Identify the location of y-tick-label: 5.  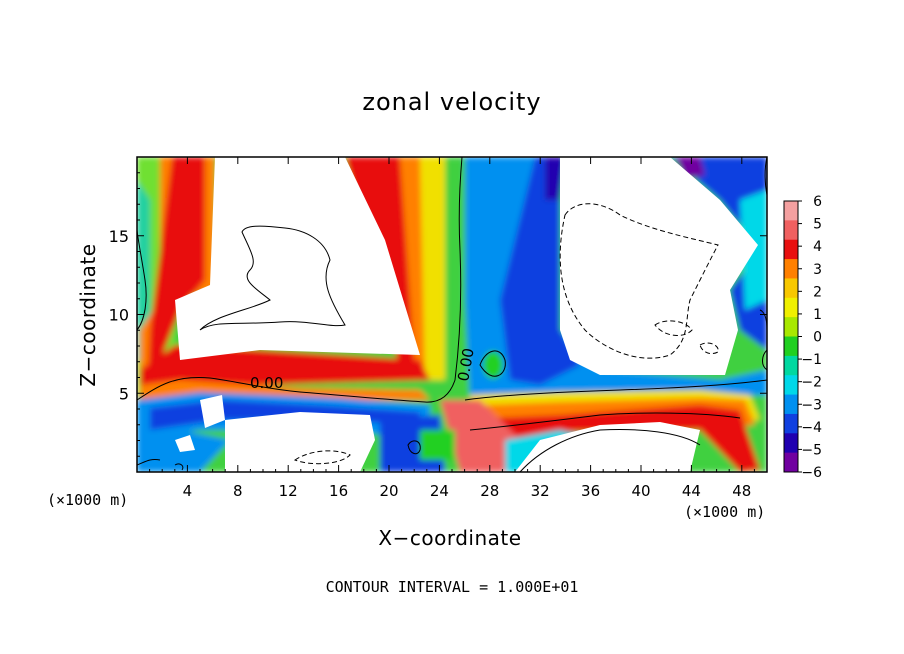
(124, 393).